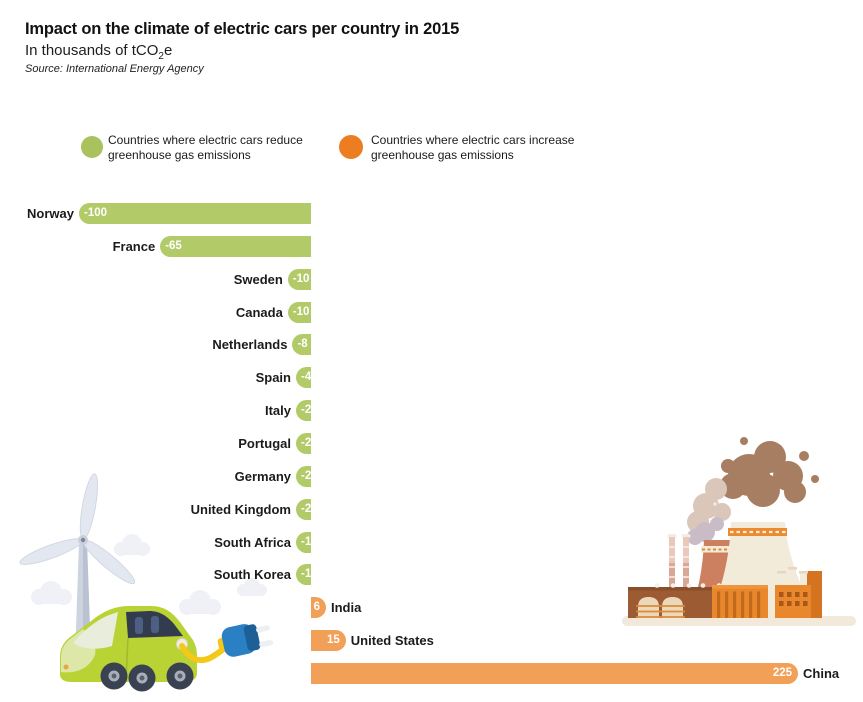  Describe the element at coordinates (346, 607) in the screenshot. I see `label-india: India` at that location.